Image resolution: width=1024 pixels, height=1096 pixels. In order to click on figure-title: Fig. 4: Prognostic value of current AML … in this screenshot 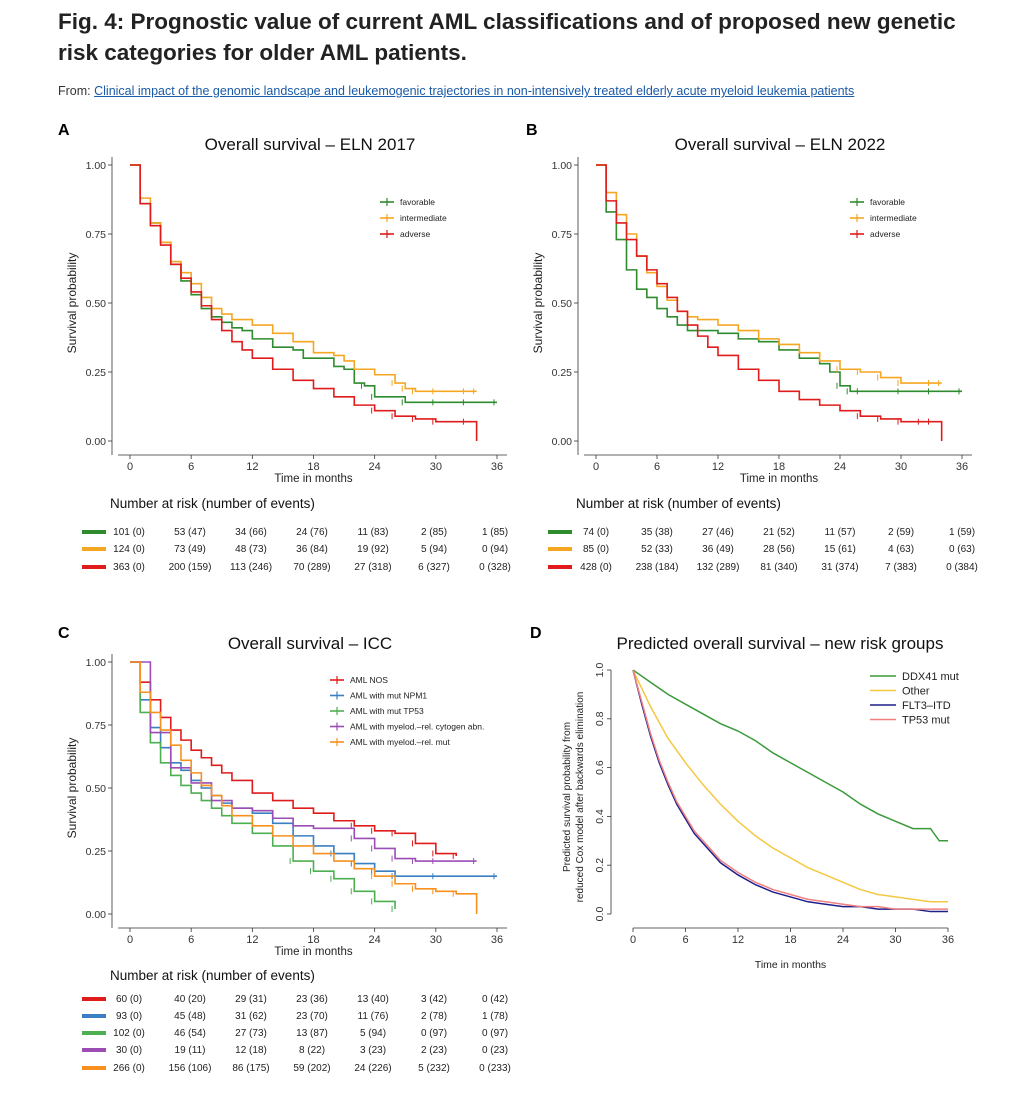, I will do `click(507, 37)`.